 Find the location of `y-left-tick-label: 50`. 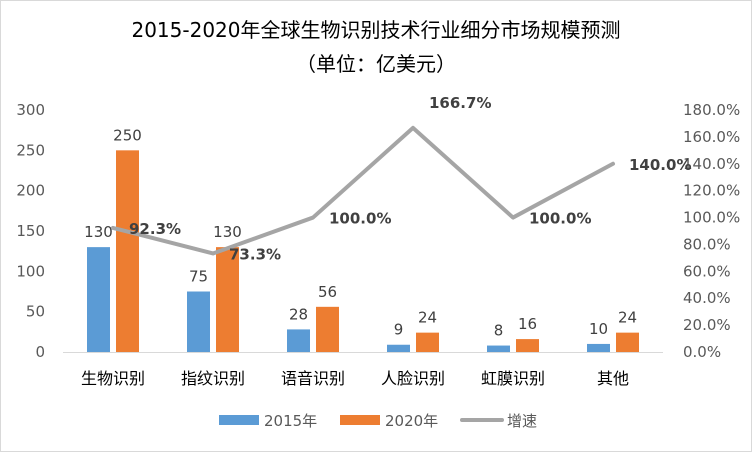

y-left-tick-label: 50 is located at coordinates (35, 312).